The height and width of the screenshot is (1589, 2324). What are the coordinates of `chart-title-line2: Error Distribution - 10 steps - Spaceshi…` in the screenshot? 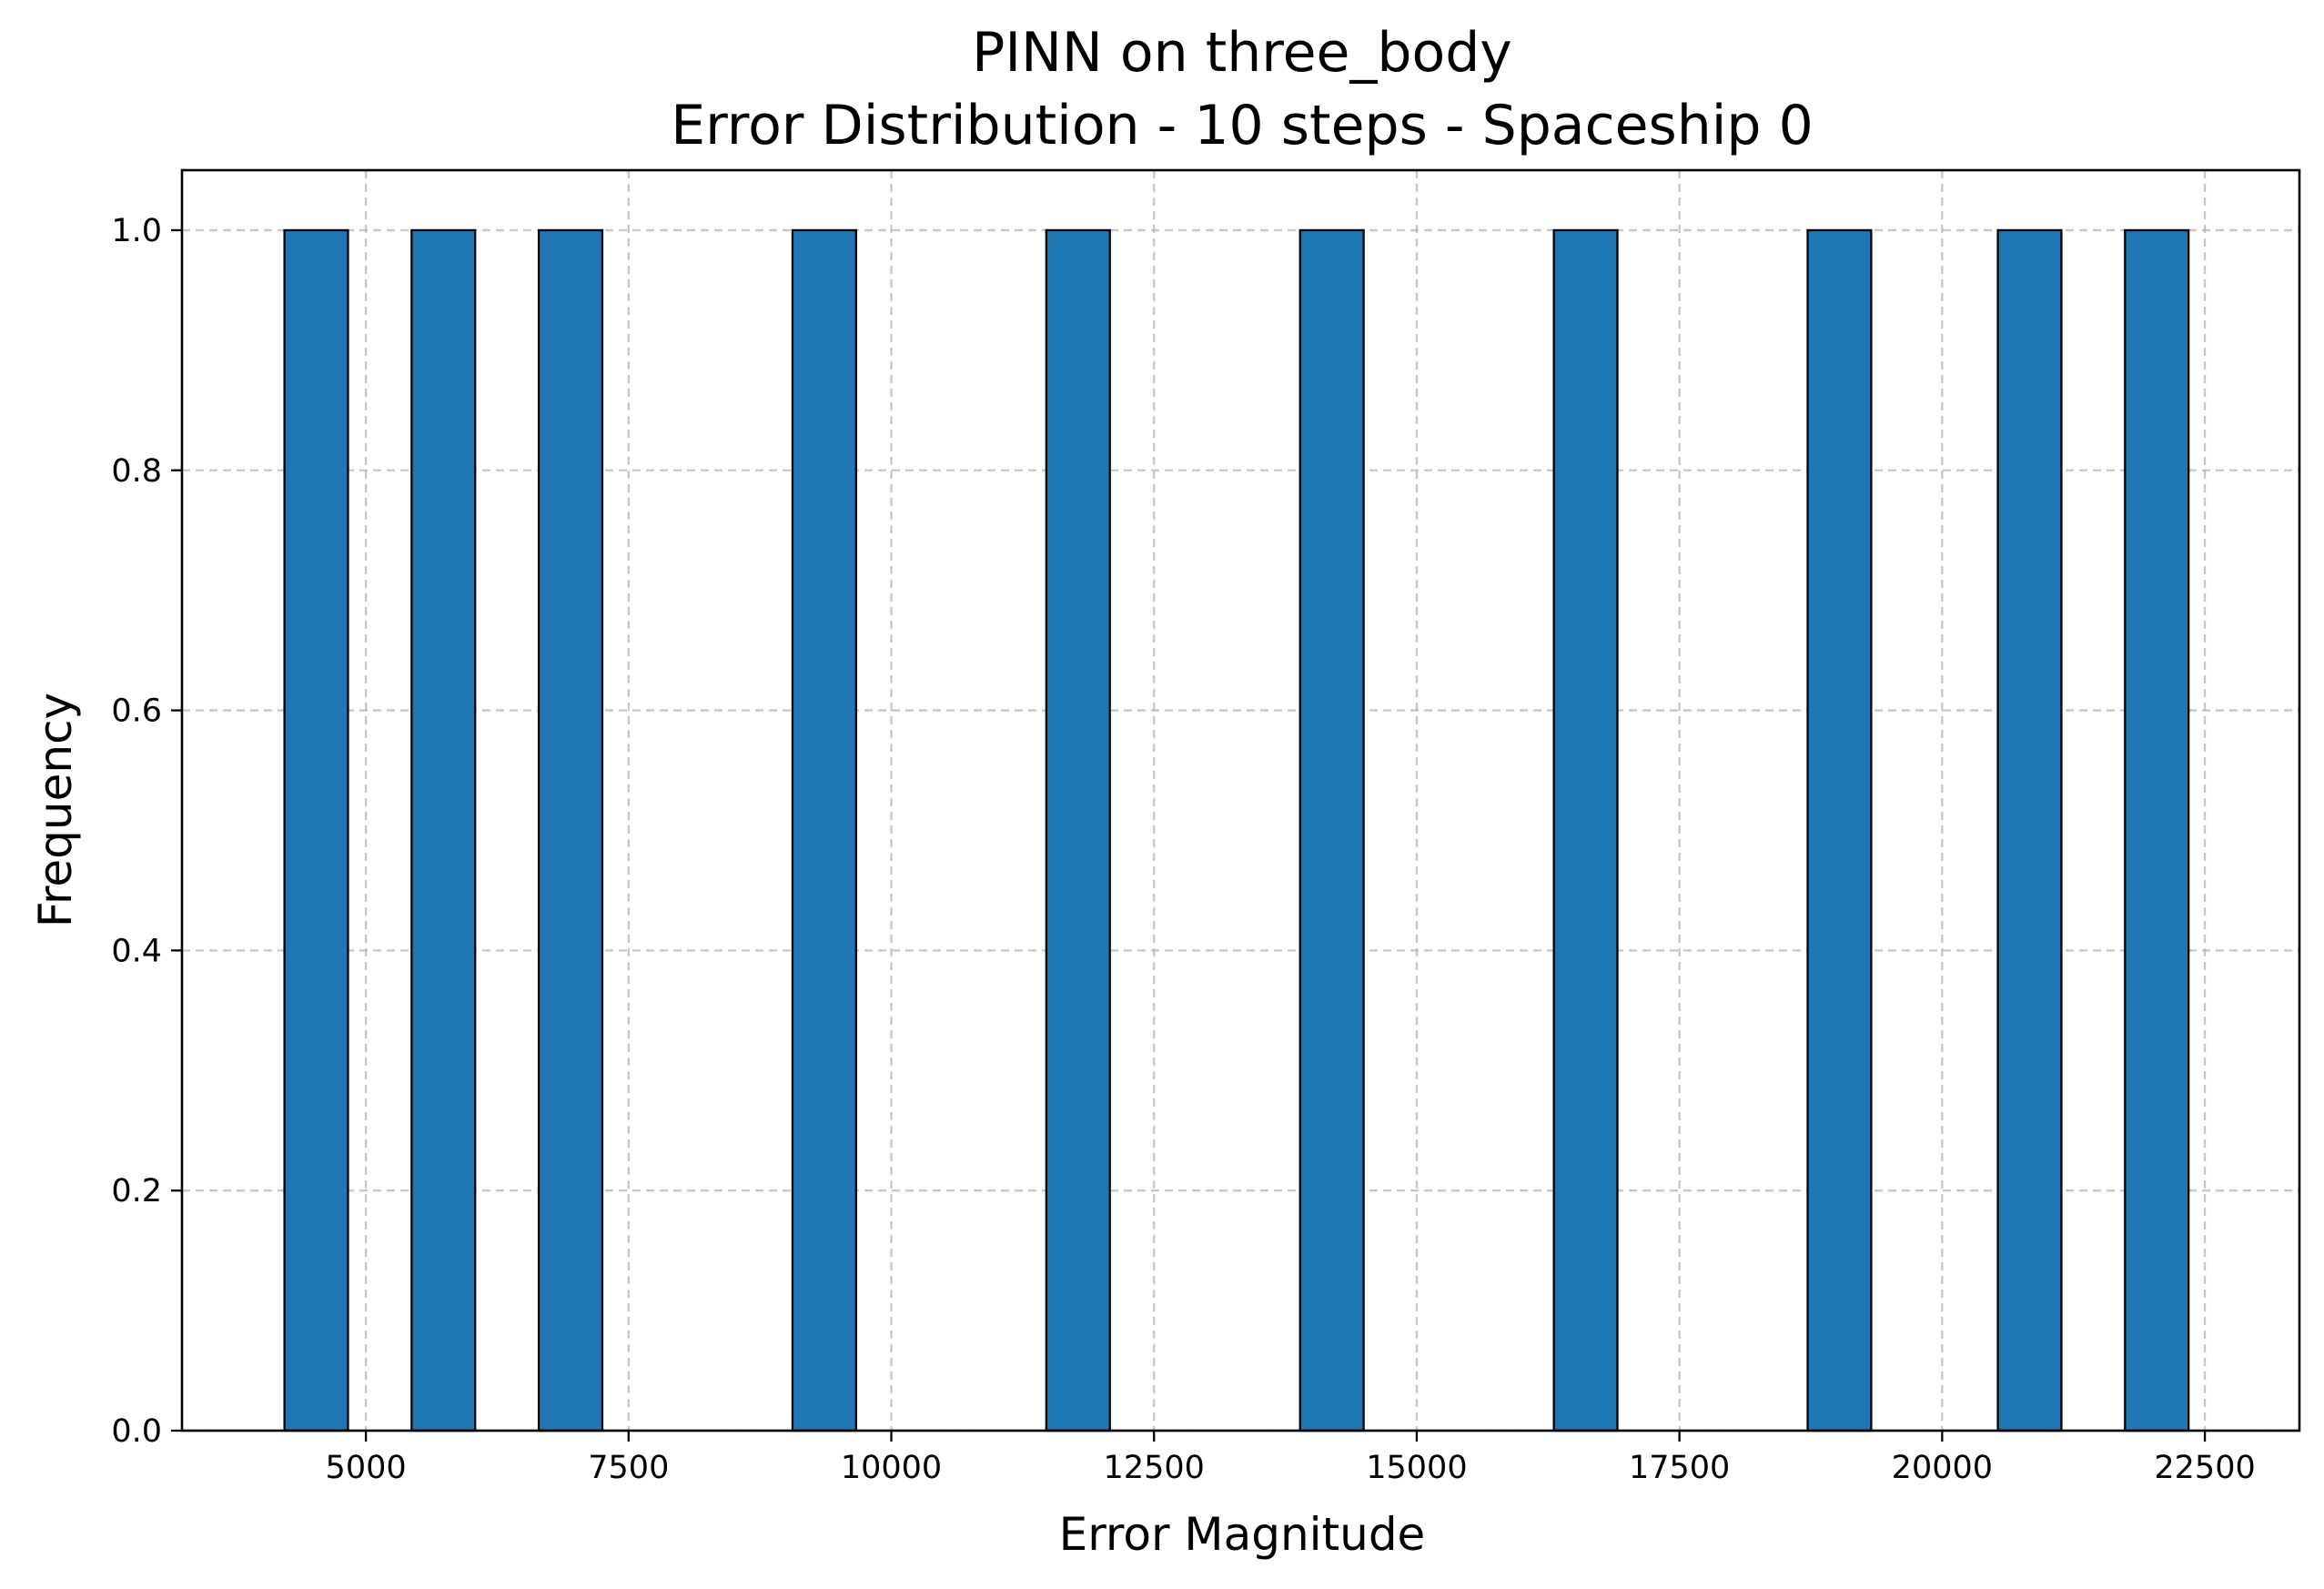 It's located at (1243, 126).